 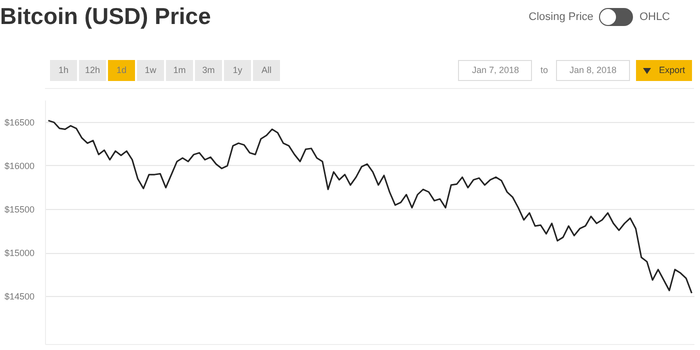 What do you see at coordinates (121, 70) in the screenshot?
I see `text: 1d` at bounding box center [121, 70].